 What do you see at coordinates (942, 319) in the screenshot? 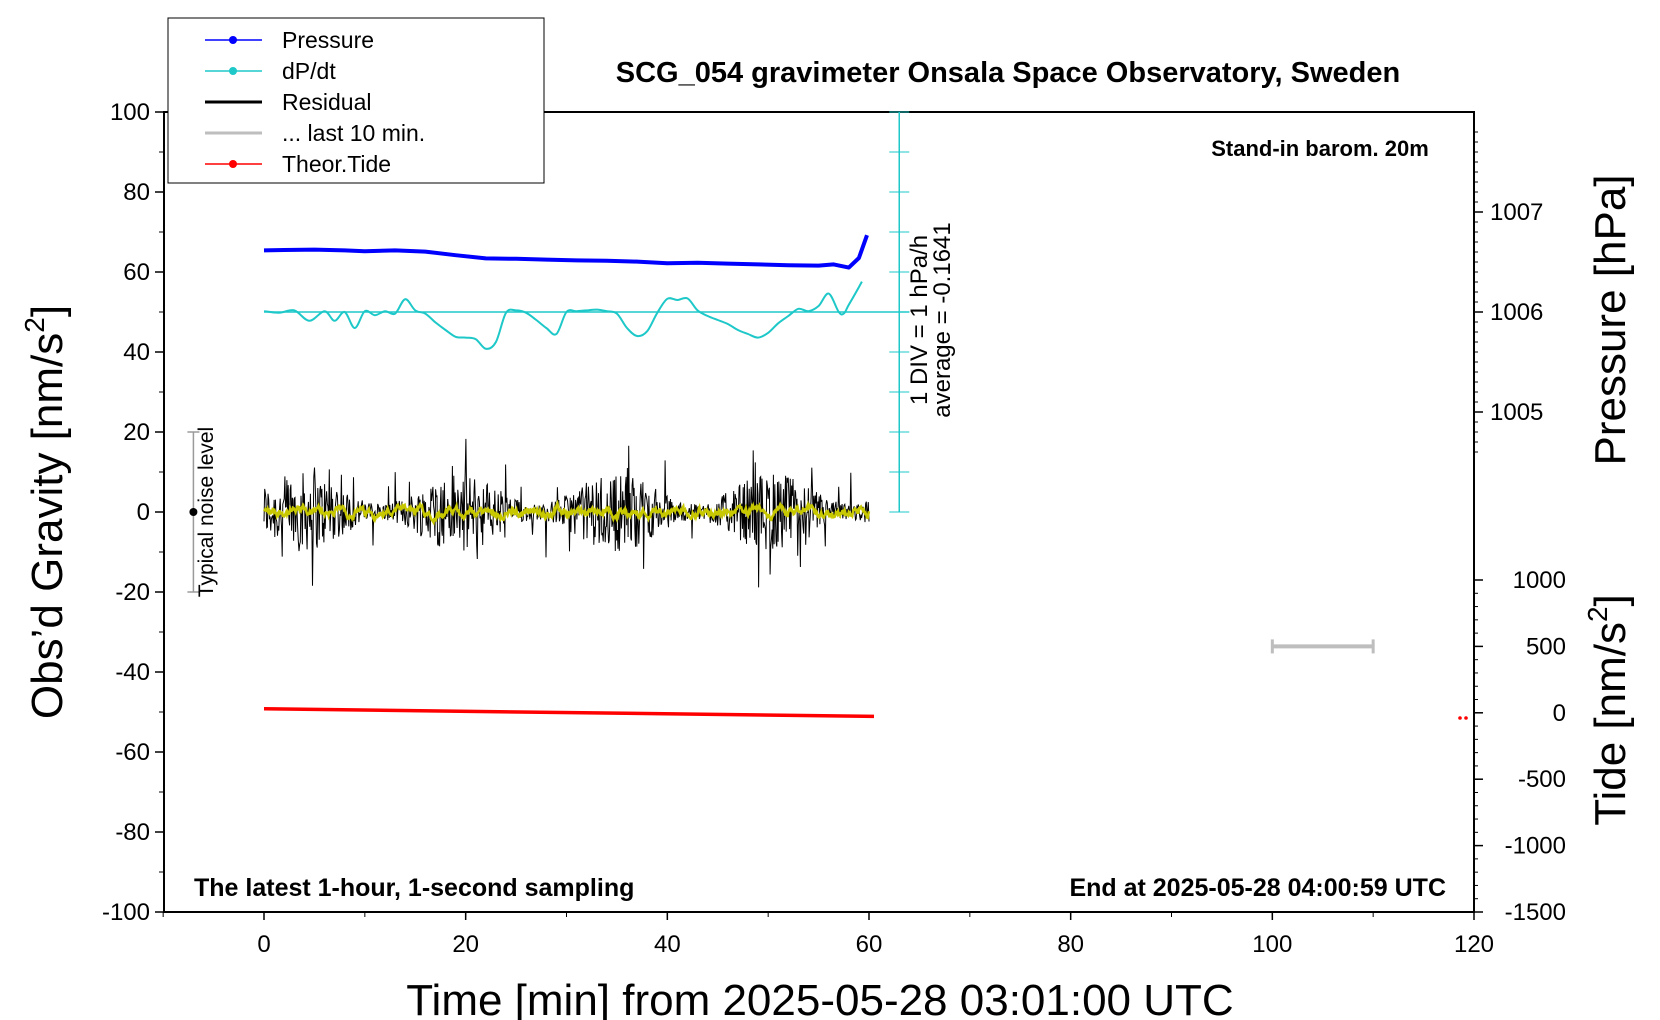
I see `dpdt-scale-label-2: average = -0.1641` at bounding box center [942, 319].